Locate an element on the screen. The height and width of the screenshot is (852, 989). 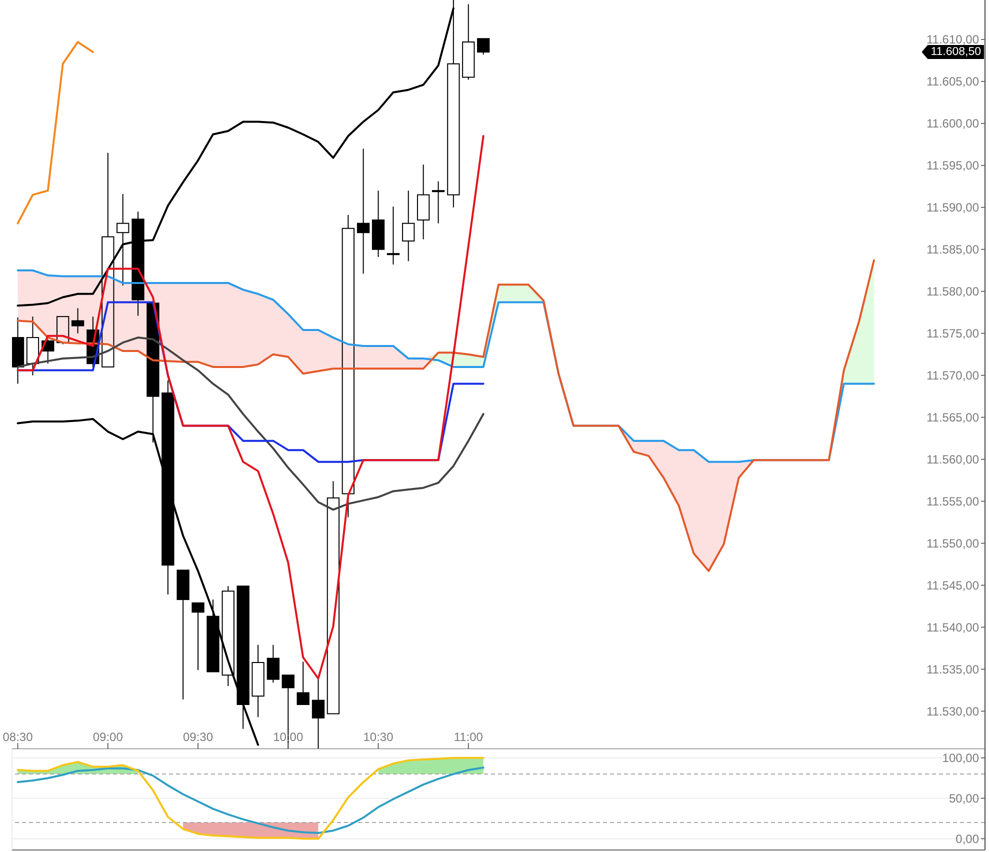
y-tick-label: 100,00 is located at coordinates (961, 758).